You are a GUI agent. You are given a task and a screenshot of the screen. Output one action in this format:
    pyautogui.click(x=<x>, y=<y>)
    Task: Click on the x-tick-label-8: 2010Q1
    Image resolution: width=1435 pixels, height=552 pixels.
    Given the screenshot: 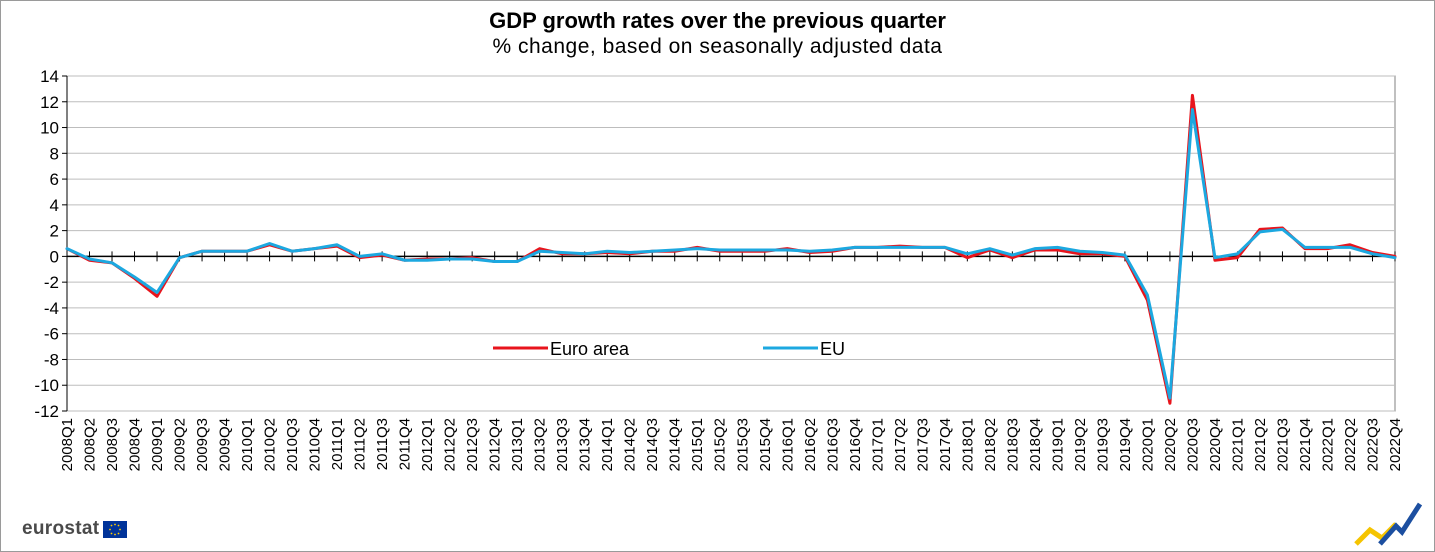 What is the action you would take?
    pyautogui.click(x=247, y=444)
    